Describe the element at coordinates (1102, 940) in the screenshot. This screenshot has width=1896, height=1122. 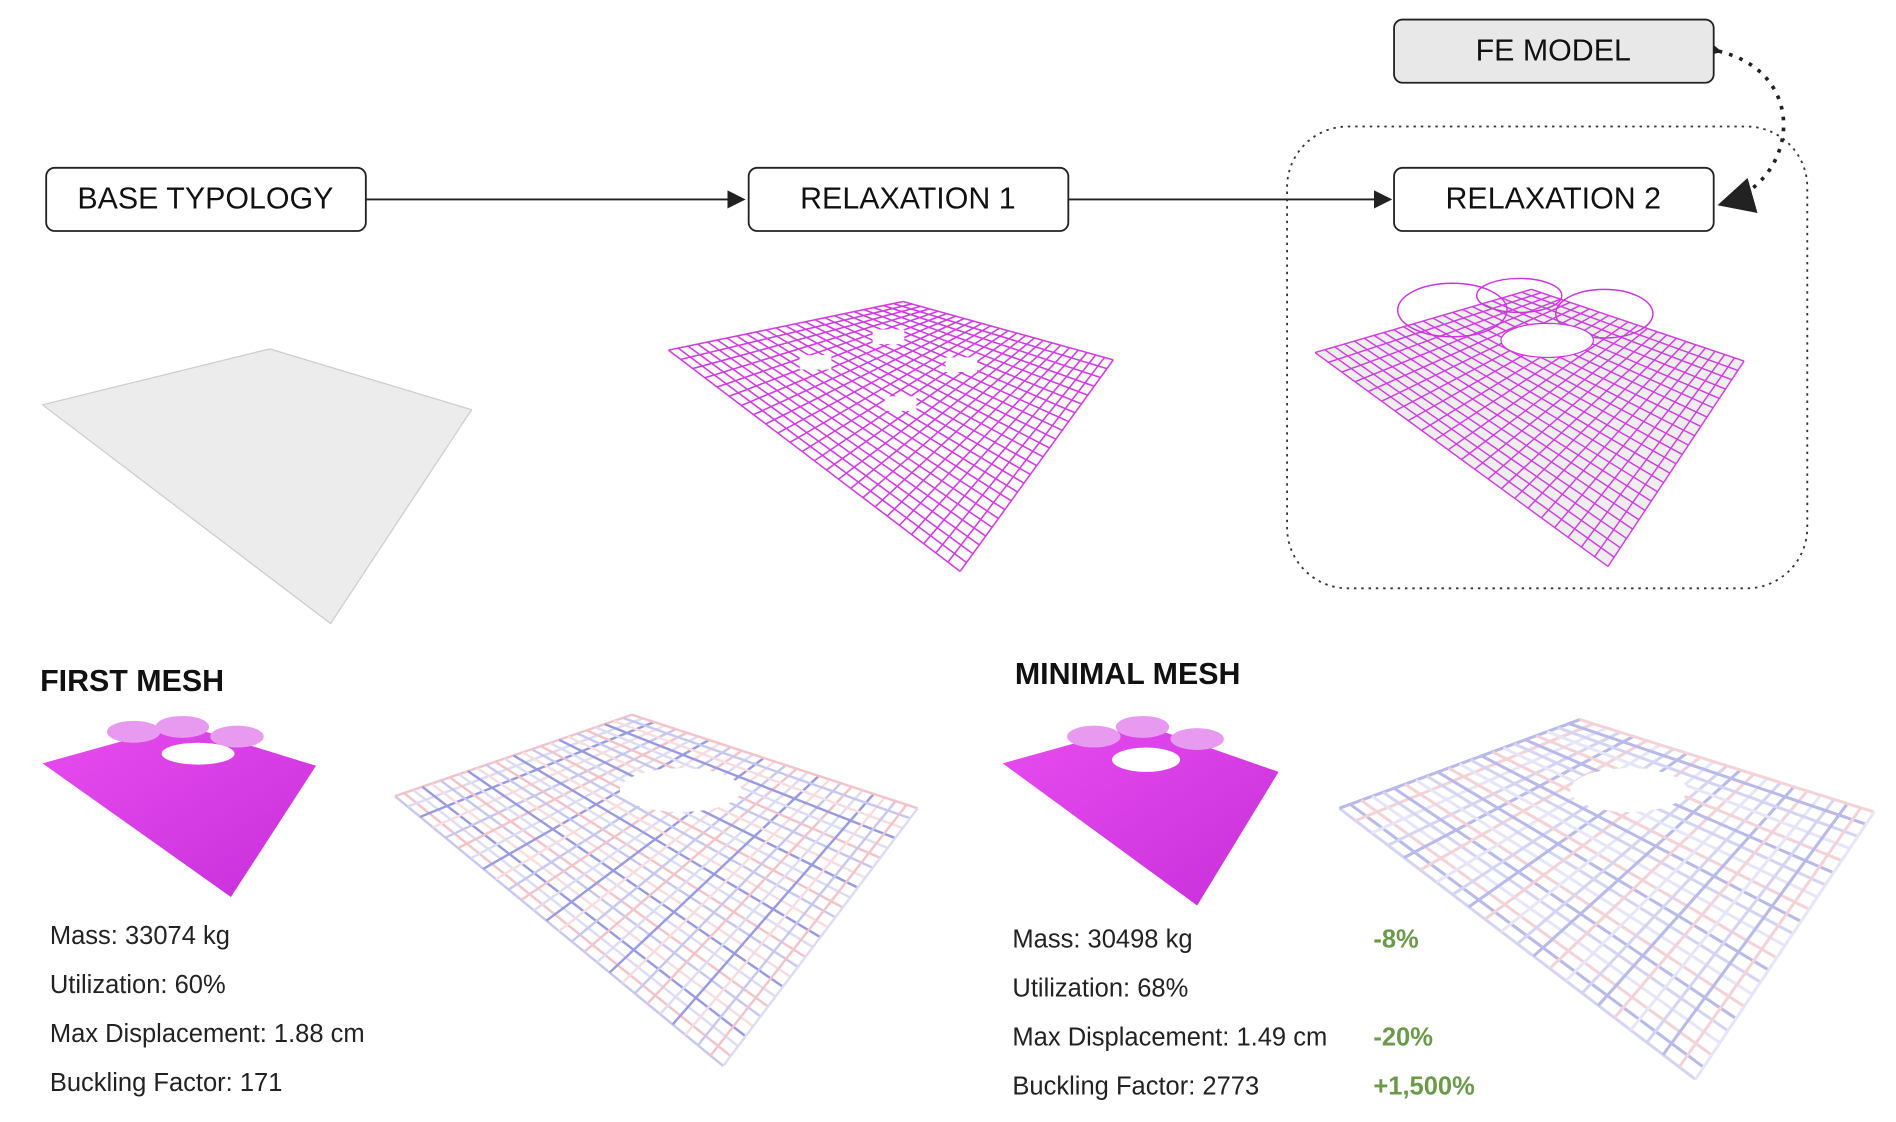
I see `metric: Mass: 30498 kg` at that location.